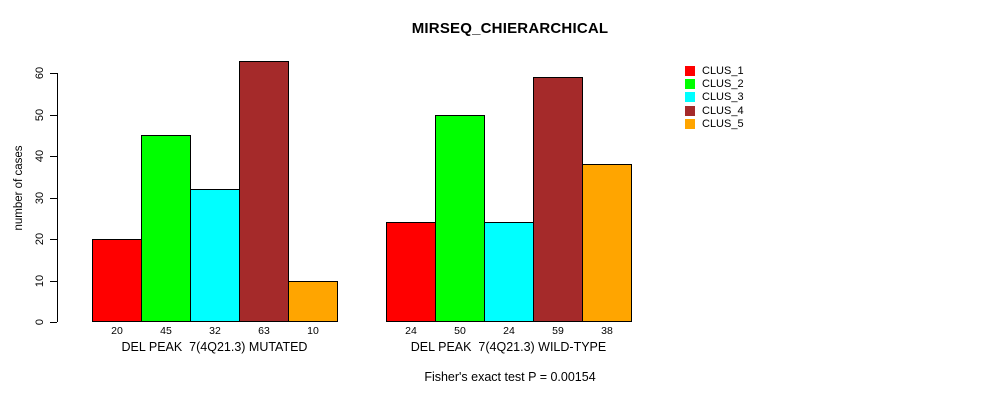 This screenshot has width=990, height=400. Describe the element at coordinates (723, 84) in the screenshot. I see `legend-label: CLUS_2` at that location.